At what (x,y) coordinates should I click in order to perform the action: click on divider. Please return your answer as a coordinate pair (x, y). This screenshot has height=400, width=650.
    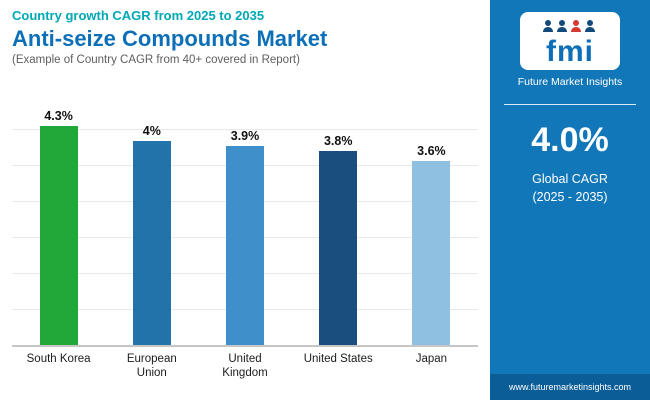
    Looking at the image, I should click on (570, 104).